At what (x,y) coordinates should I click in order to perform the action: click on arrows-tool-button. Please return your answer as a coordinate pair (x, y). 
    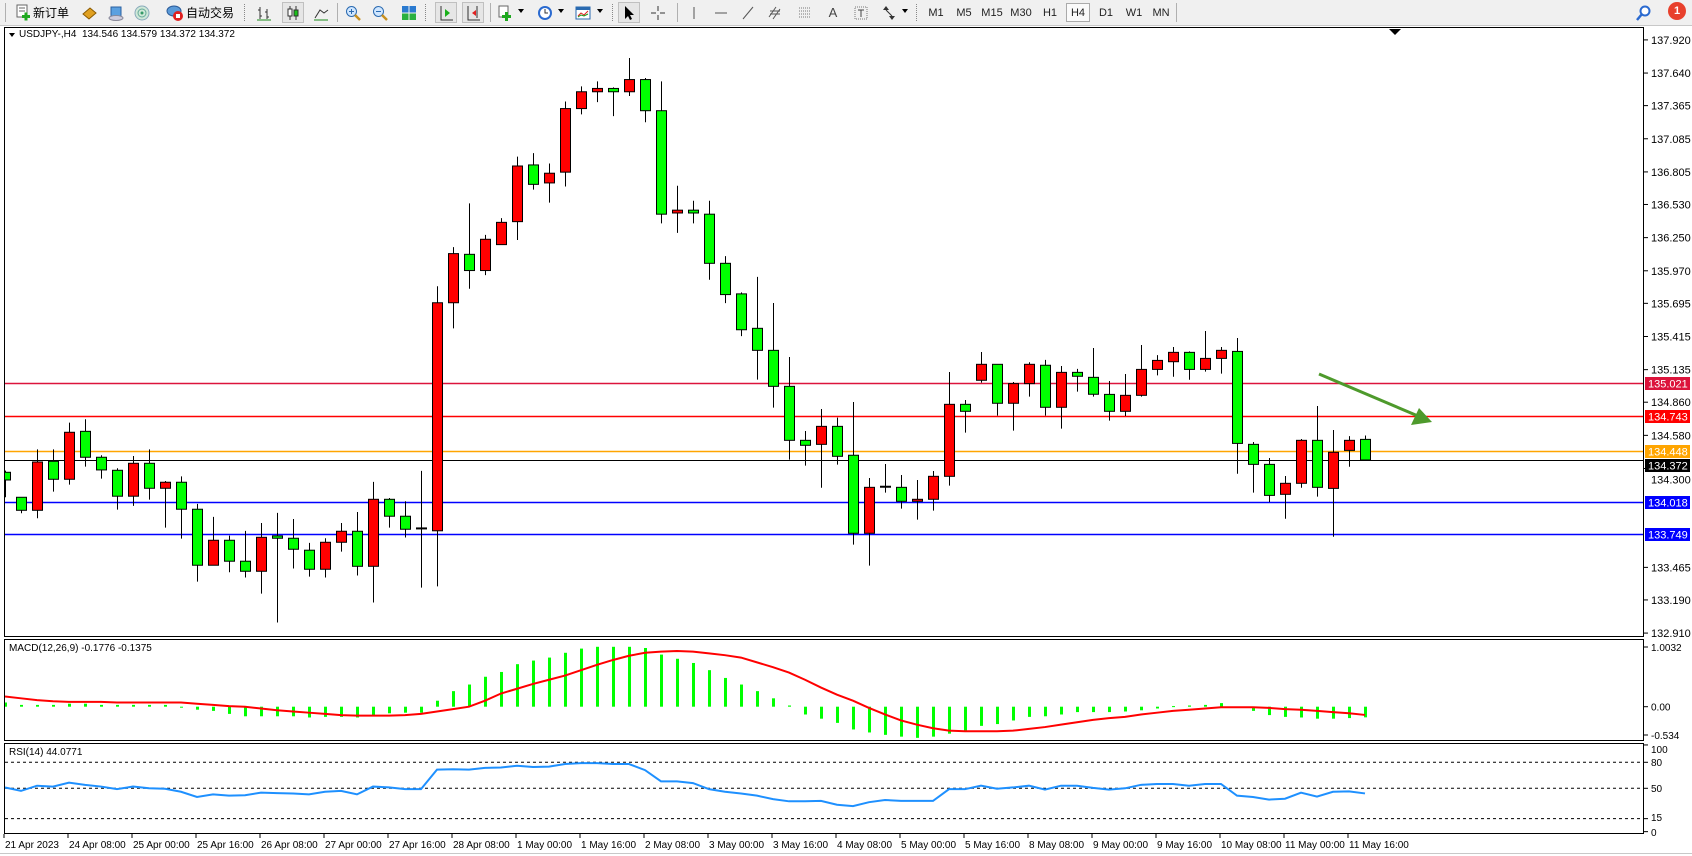
    Looking at the image, I should click on (889, 12).